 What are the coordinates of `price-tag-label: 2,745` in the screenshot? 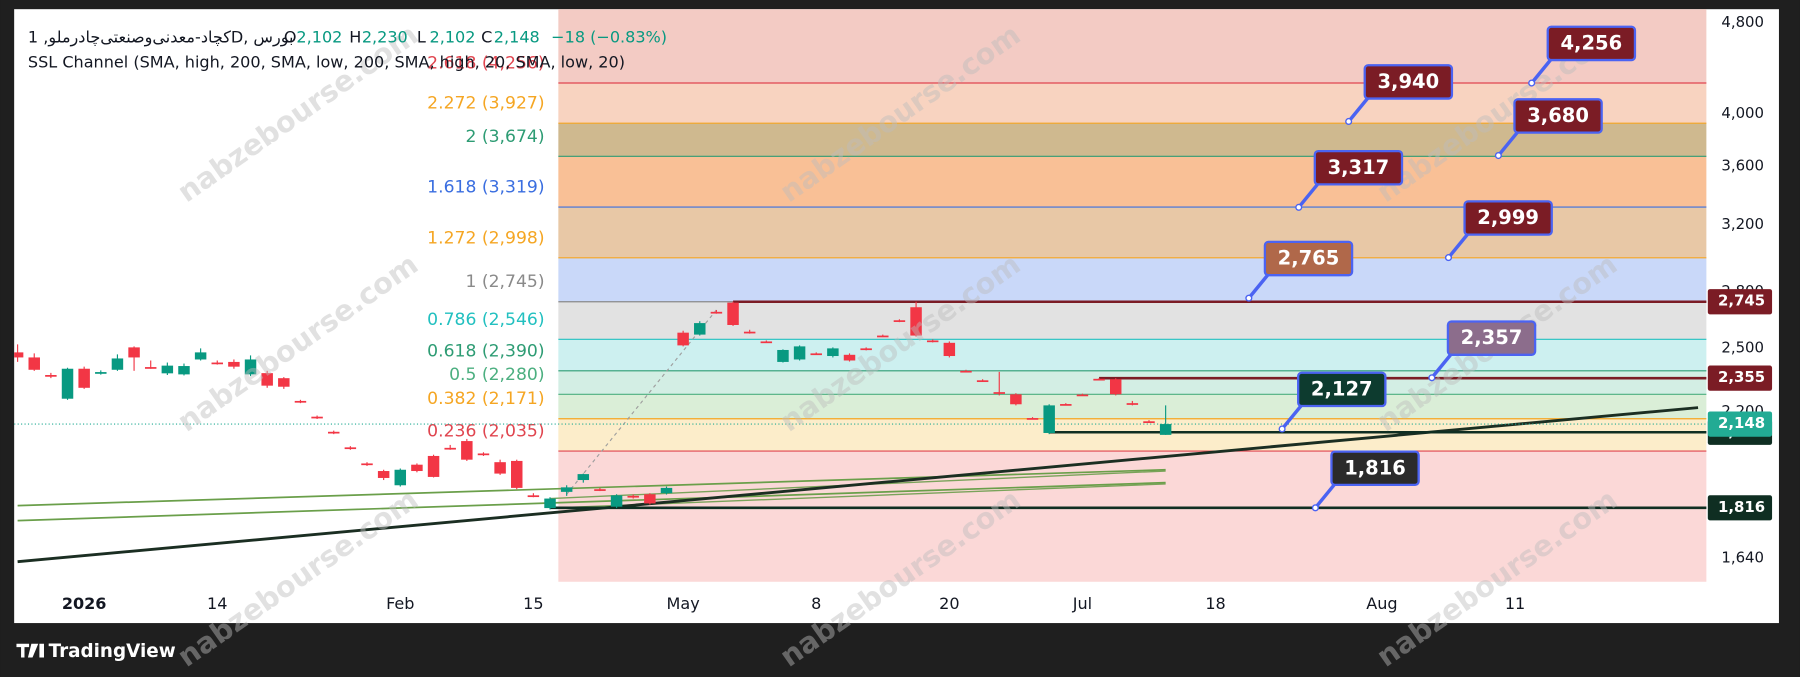 It's located at (1741, 301).